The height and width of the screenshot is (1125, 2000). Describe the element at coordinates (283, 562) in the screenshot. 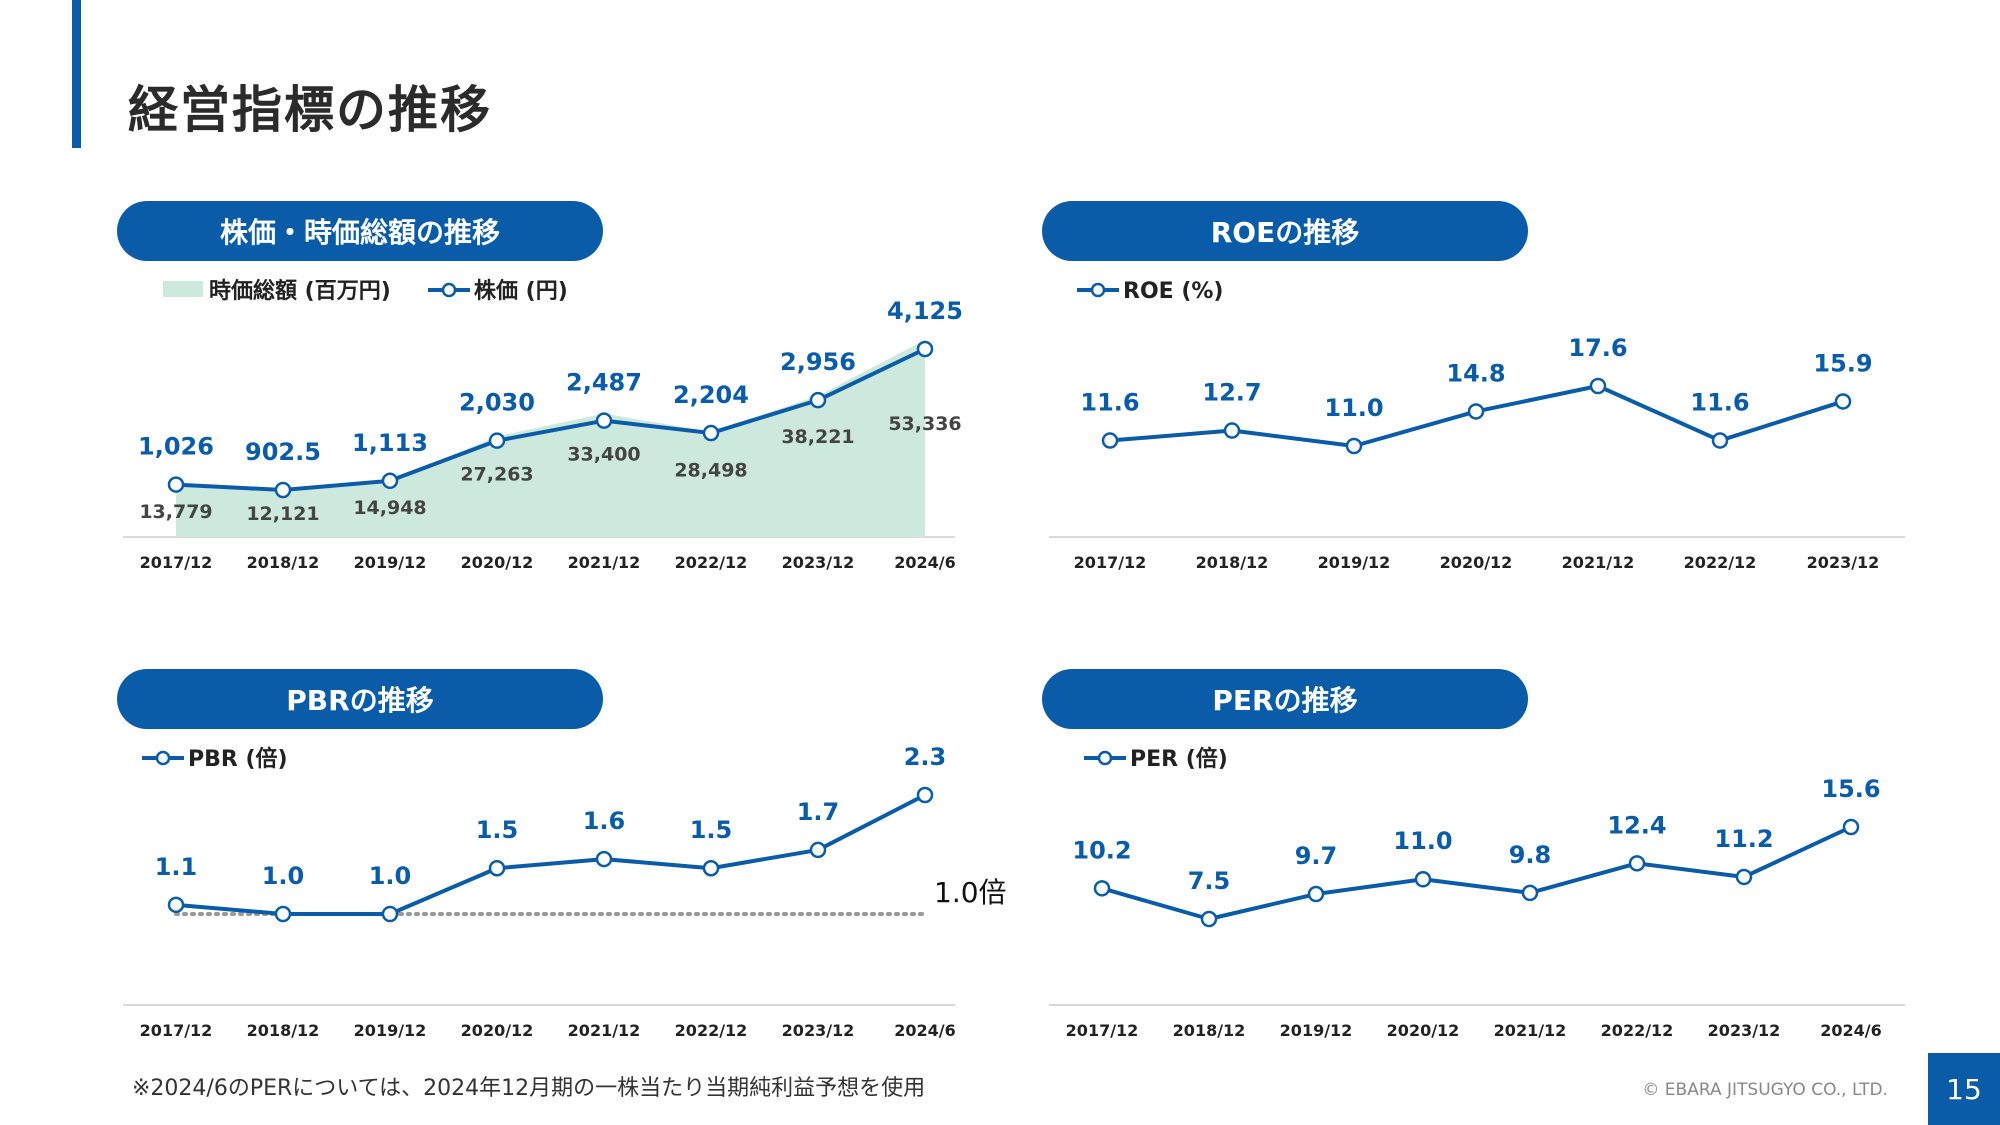

I see `stock-tick-label: 2018/12` at that location.